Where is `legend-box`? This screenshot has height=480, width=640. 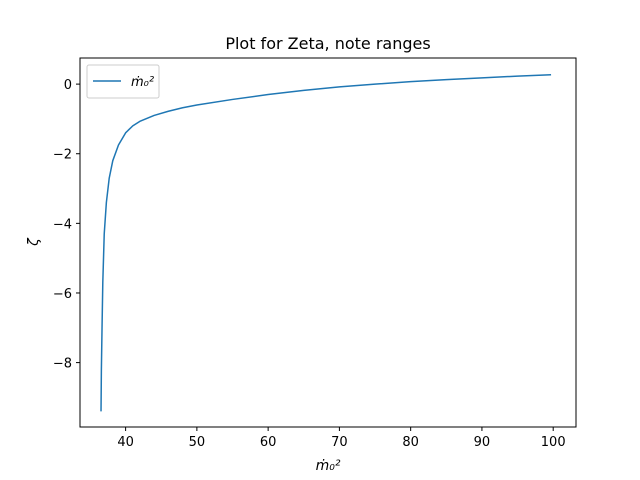 legend-box is located at coordinates (123, 81).